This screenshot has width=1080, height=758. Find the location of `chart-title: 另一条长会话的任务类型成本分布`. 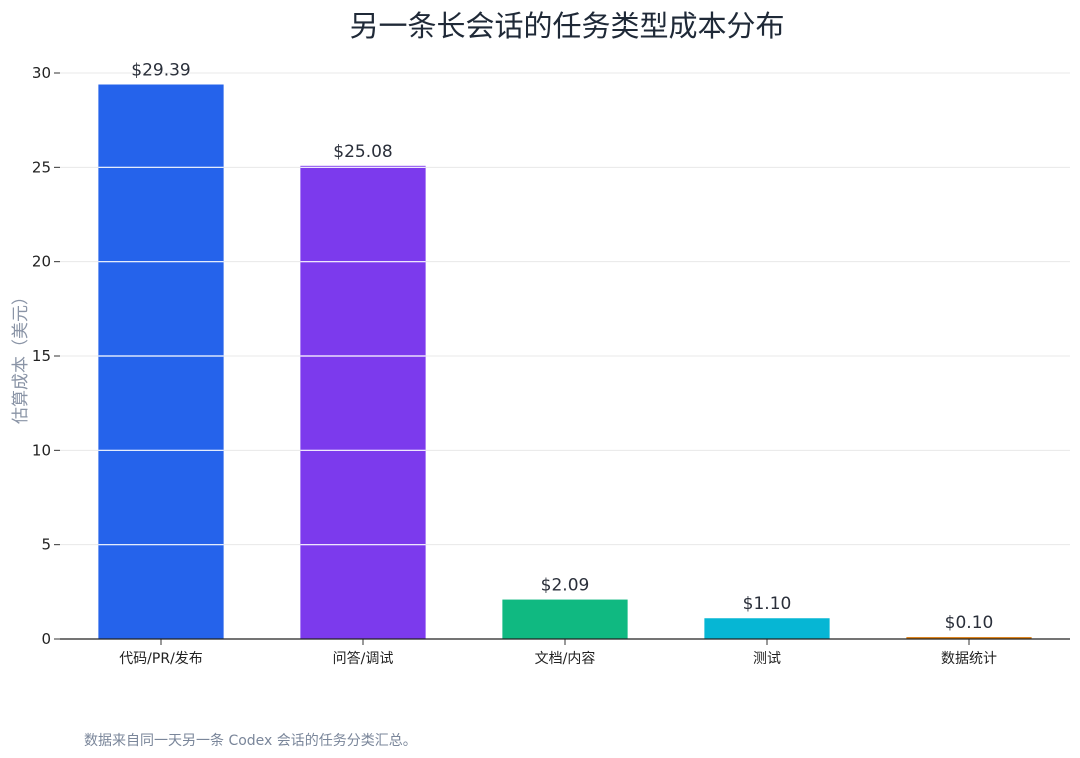

chart-title: 另一条长会话的任务类型成本分布 is located at coordinates (566, 26).